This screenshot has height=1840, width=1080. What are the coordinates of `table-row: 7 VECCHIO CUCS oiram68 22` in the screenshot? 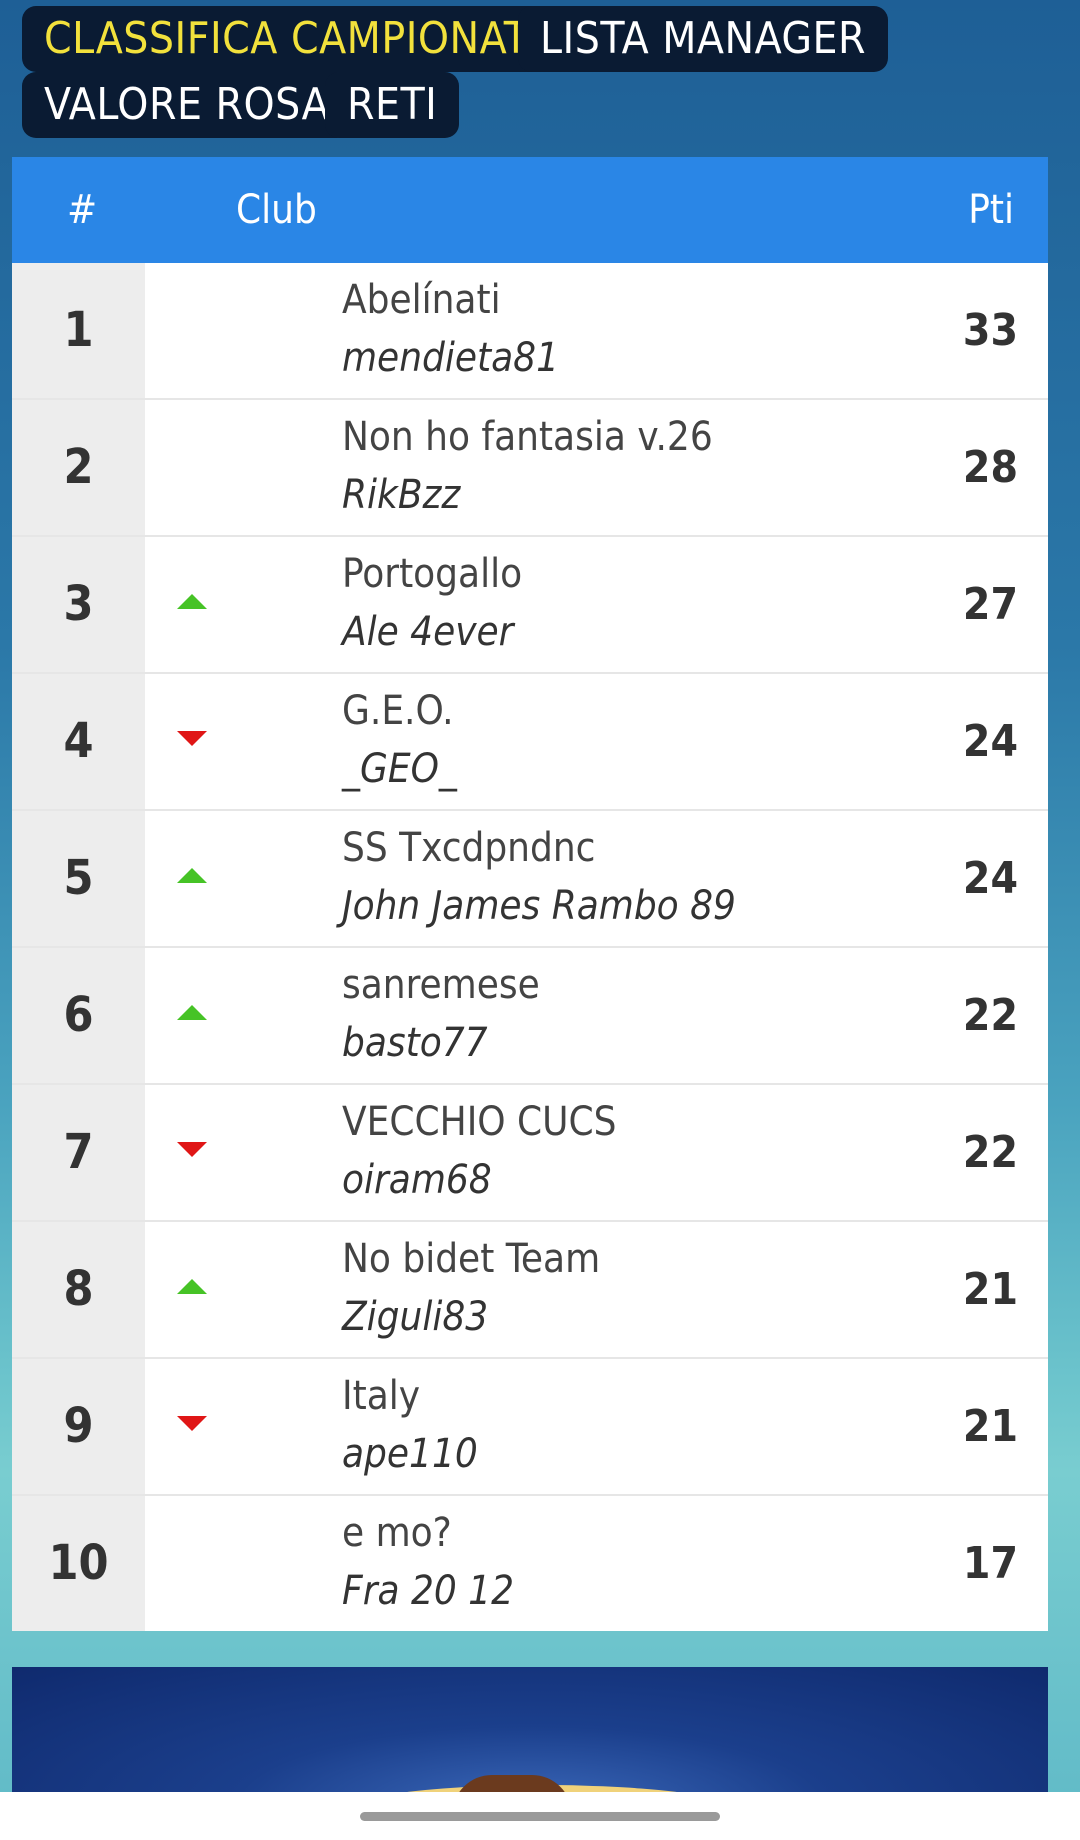 It's located at (530, 1153).